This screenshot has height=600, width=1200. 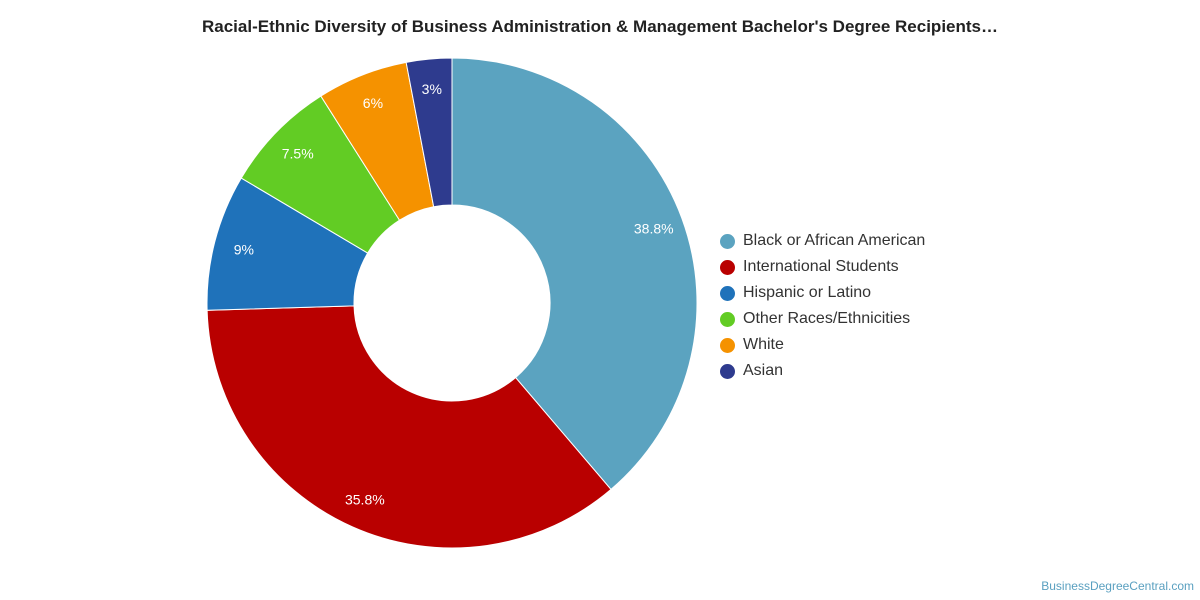 What do you see at coordinates (654, 229) in the screenshot?
I see `slice-label: 38.8%` at bounding box center [654, 229].